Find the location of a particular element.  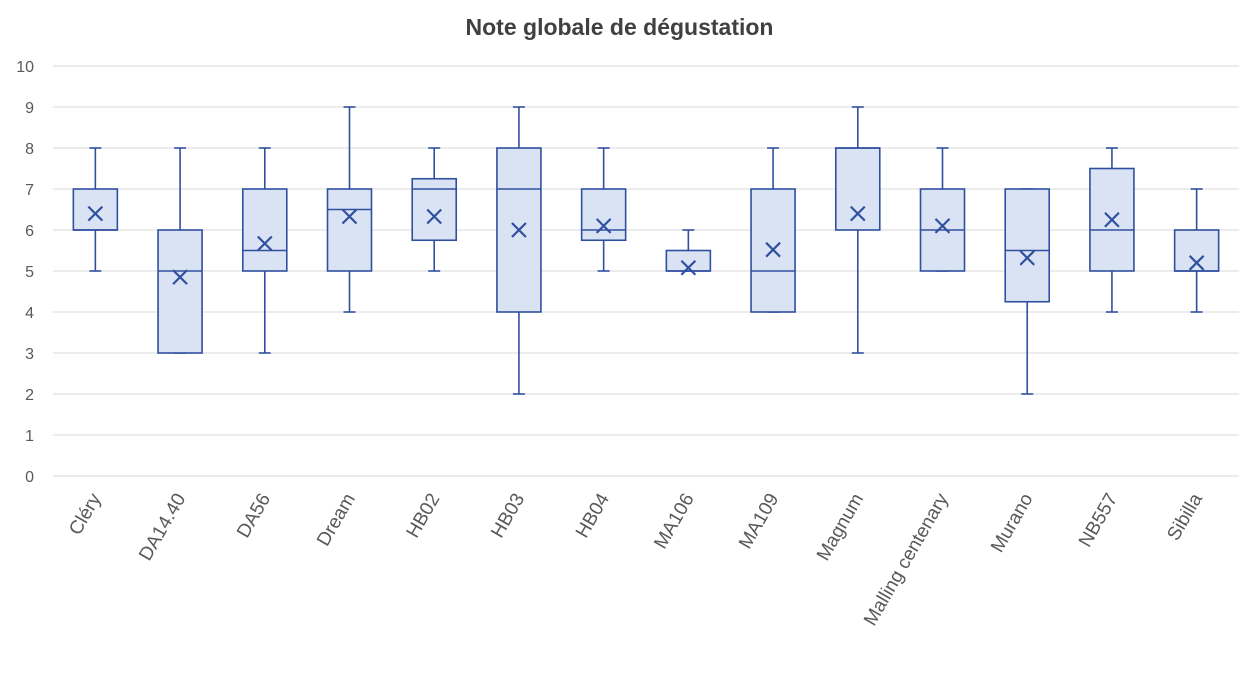

y-tick-label: 5 is located at coordinates (29, 272).